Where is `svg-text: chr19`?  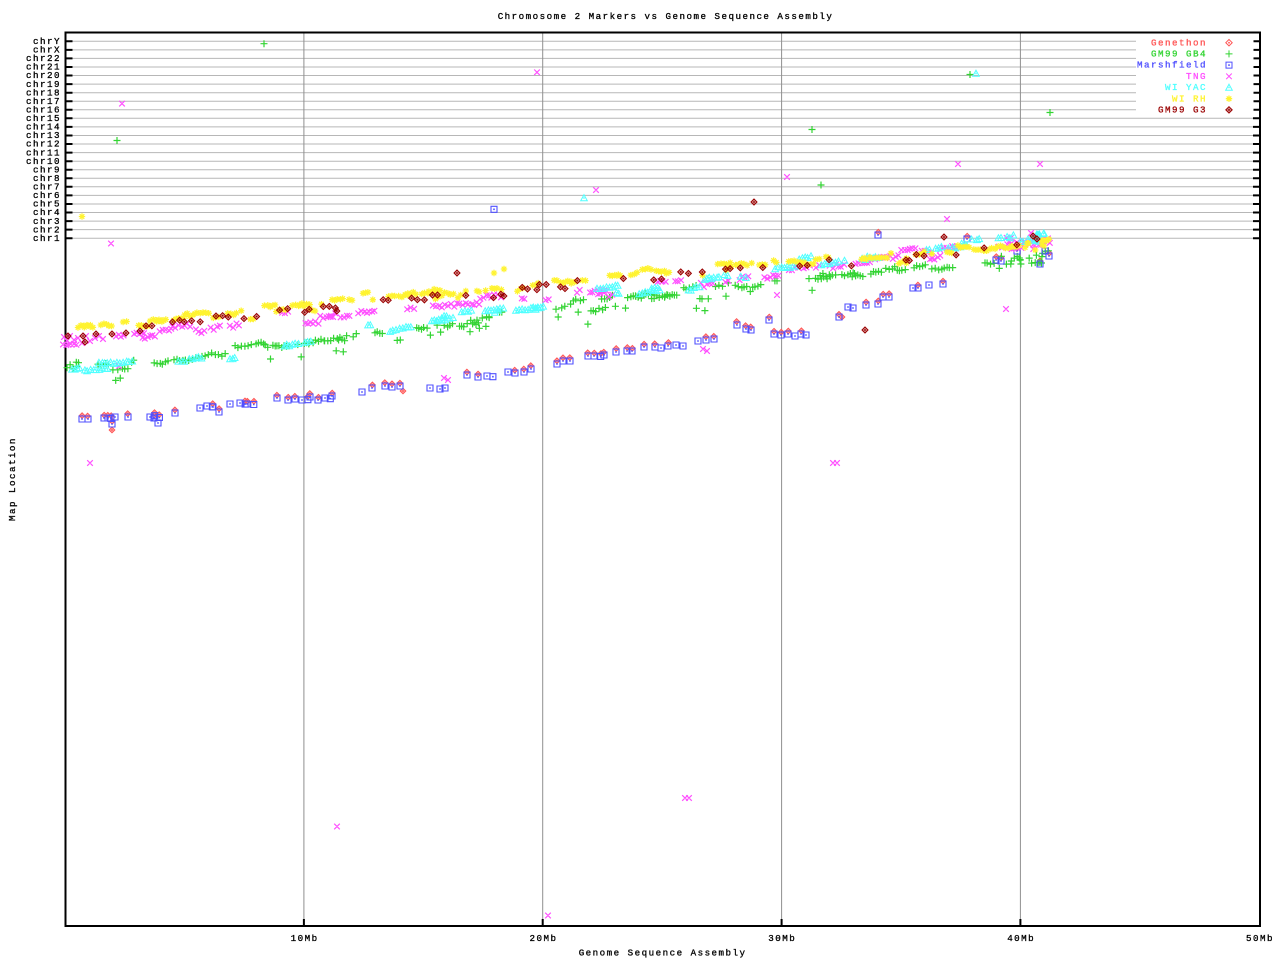
svg-text: chr19 is located at coordinates (43, 84).